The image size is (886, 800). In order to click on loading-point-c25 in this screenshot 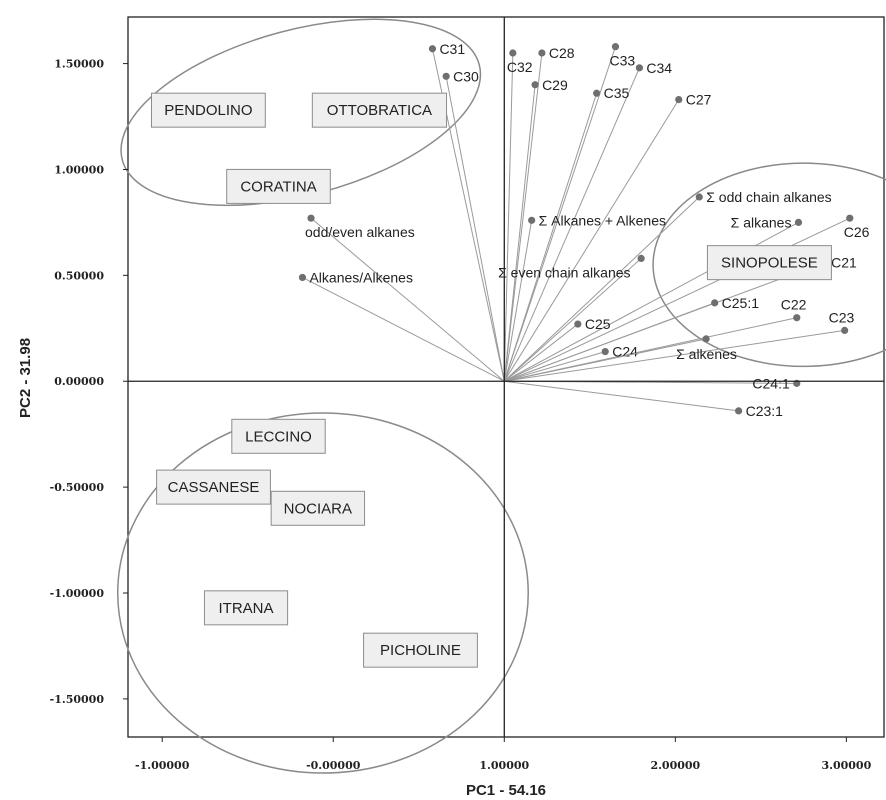, I will do `click(578, 324)`.